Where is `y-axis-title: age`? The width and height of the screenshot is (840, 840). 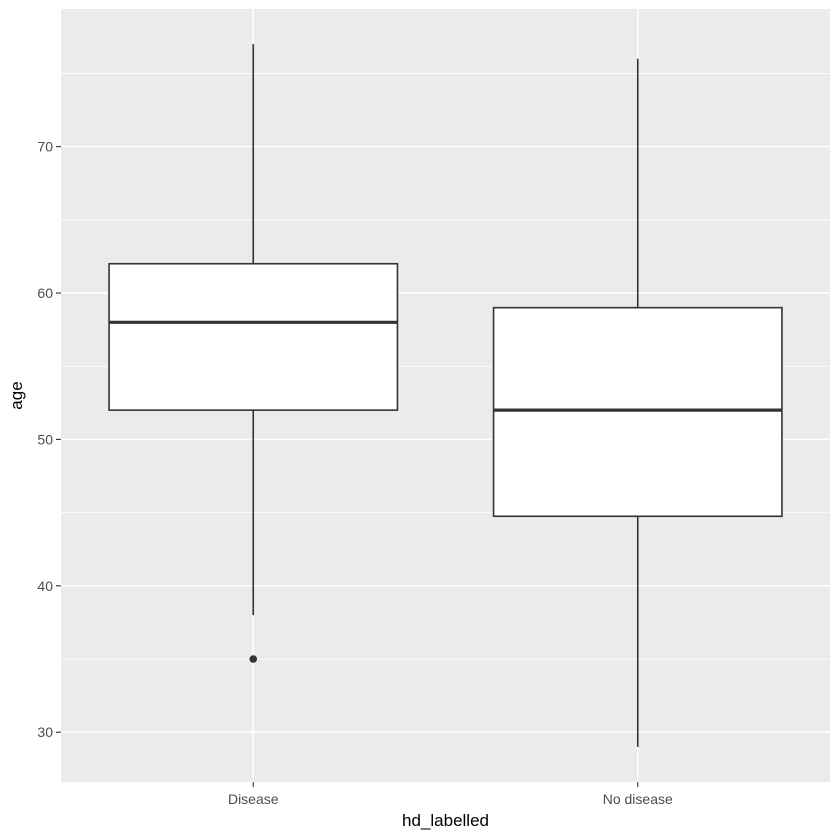 y-axis-title: age is located at coordinates (16, 395).